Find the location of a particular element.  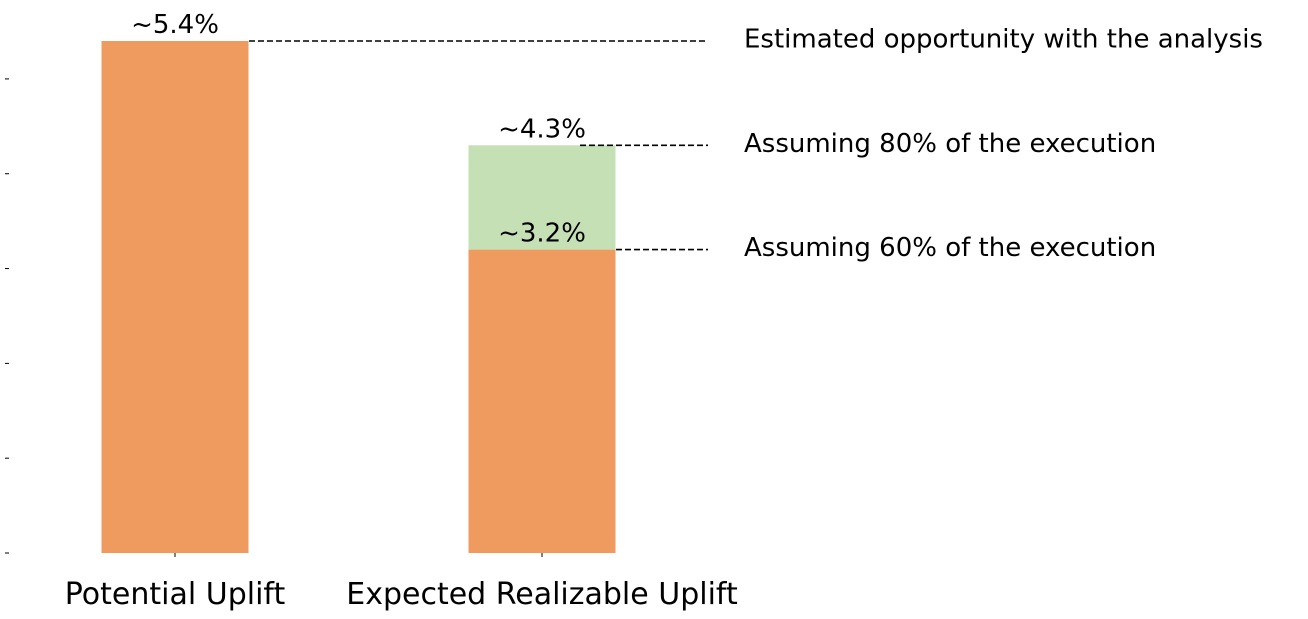

category-label-1: Expected Realizable Uplift is located at coordinates (542, 594).